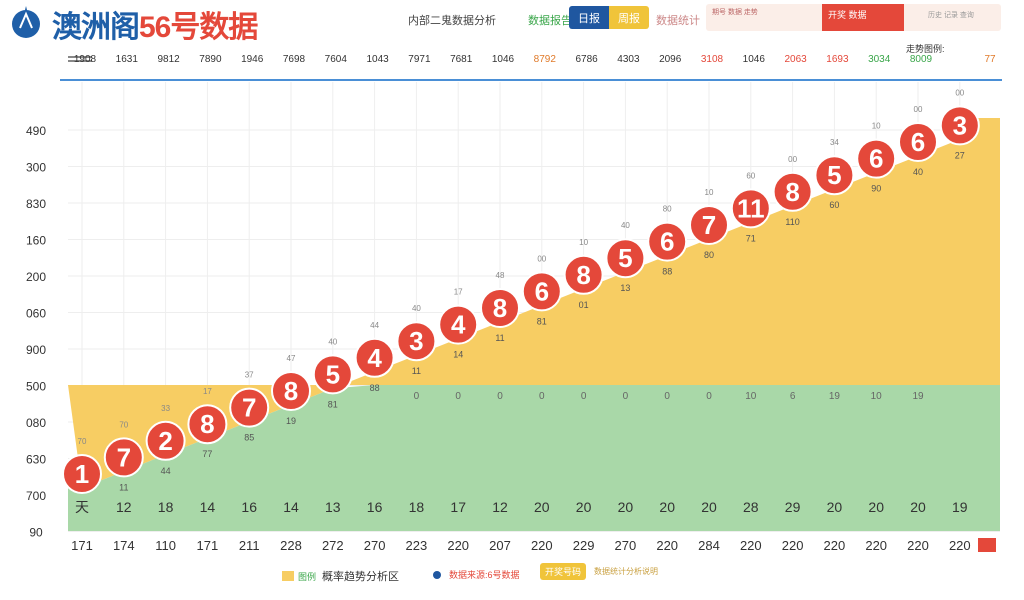 This screenshot has width=1024, height=600. Describe the element at coordinates (36, 423) in the screenshot. I see `y-tick-label: 080` at that location.